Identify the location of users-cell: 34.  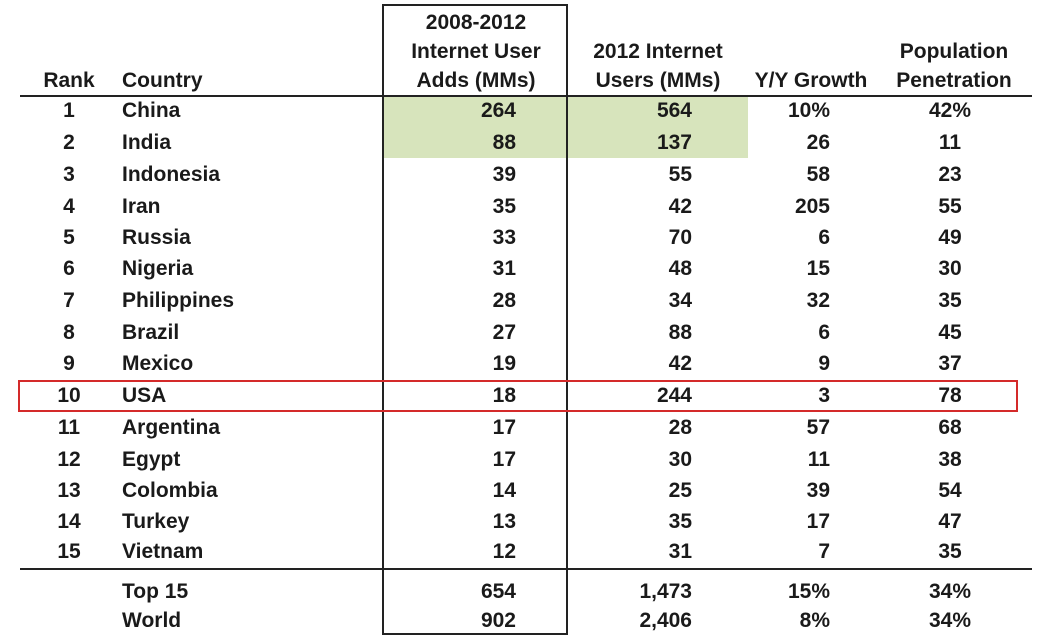
(680, 300).